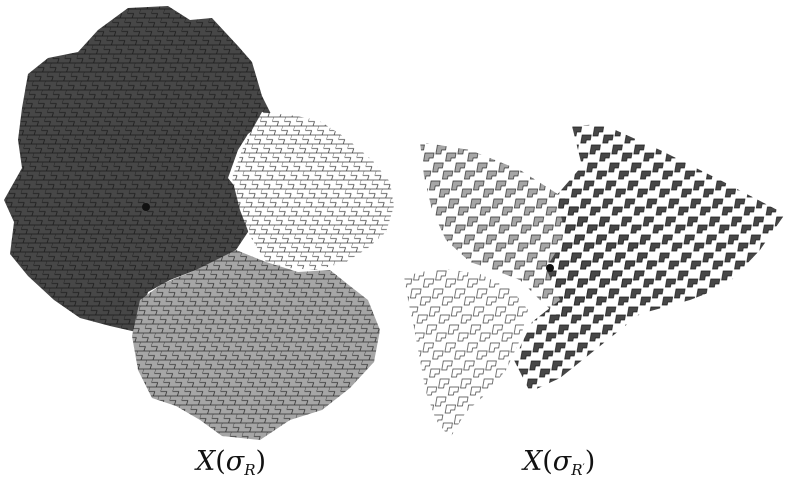 This screenshot has height=487, width=787. I want to click on right-caption-subscript: R, so click(576, 470).